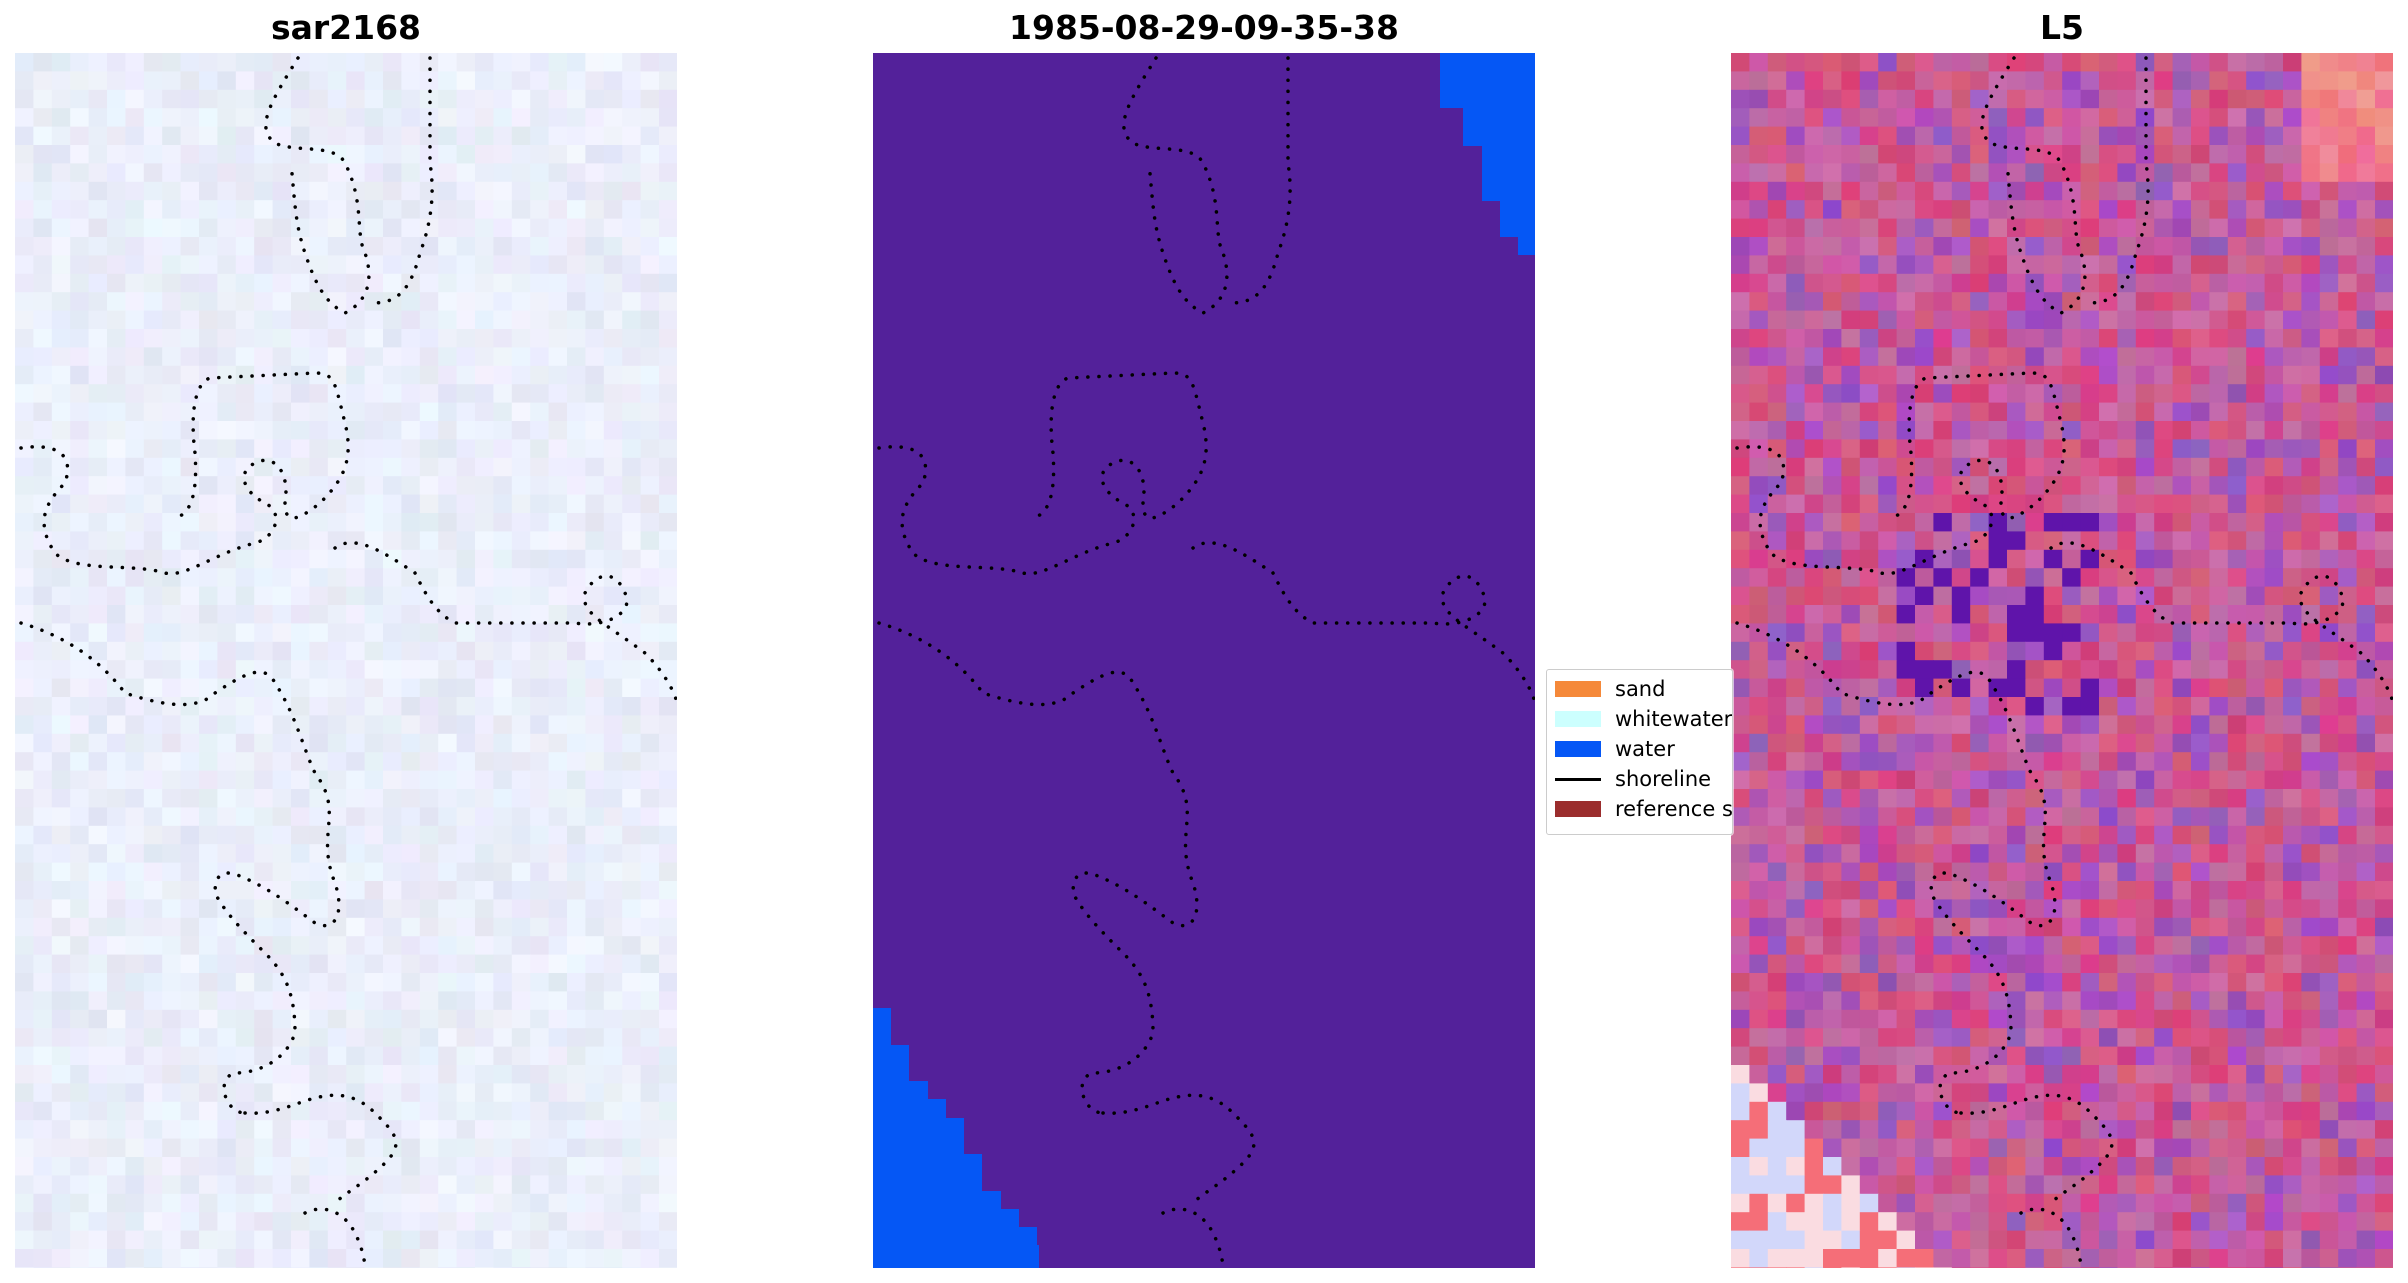 The image size is (2408, 1283). I want to click on panel-title-l5: L5, so click(2062, 27).